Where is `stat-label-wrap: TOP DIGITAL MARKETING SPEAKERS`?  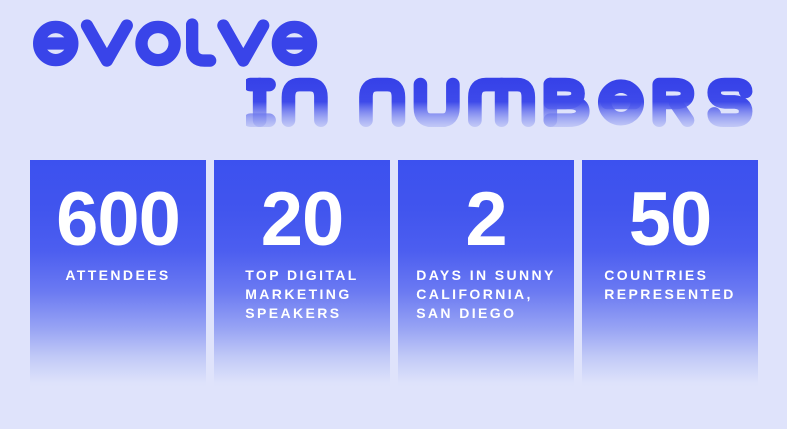 stat-label-wrap: TOP DIGITAL MARKETING SPEAKERS is located at coordinates (302, 294).